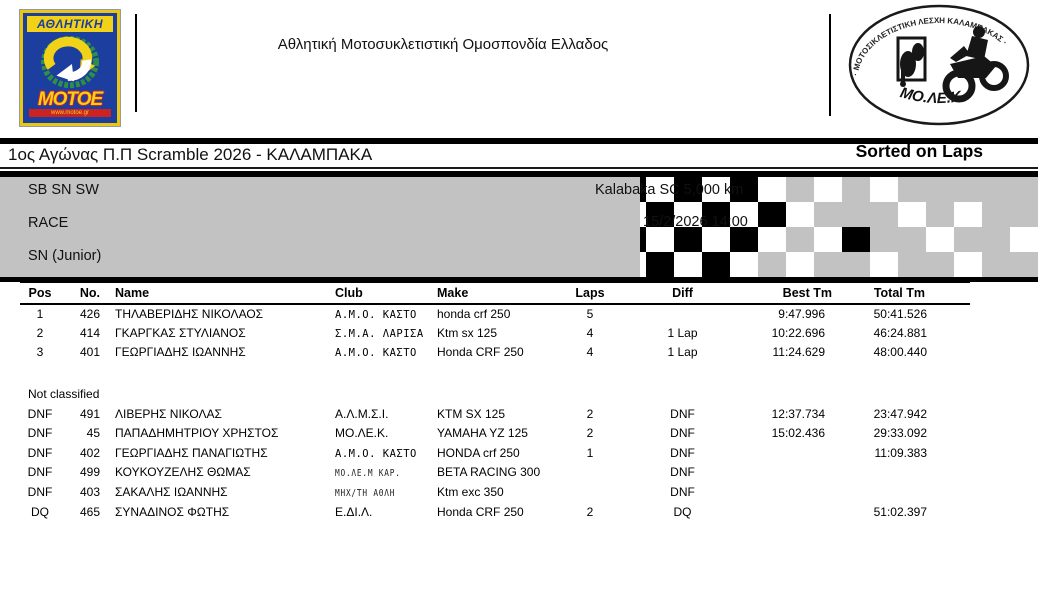  Describe the element at coordinates (89, 332) in the screenshot. I see `cell-no: 414` at that location.